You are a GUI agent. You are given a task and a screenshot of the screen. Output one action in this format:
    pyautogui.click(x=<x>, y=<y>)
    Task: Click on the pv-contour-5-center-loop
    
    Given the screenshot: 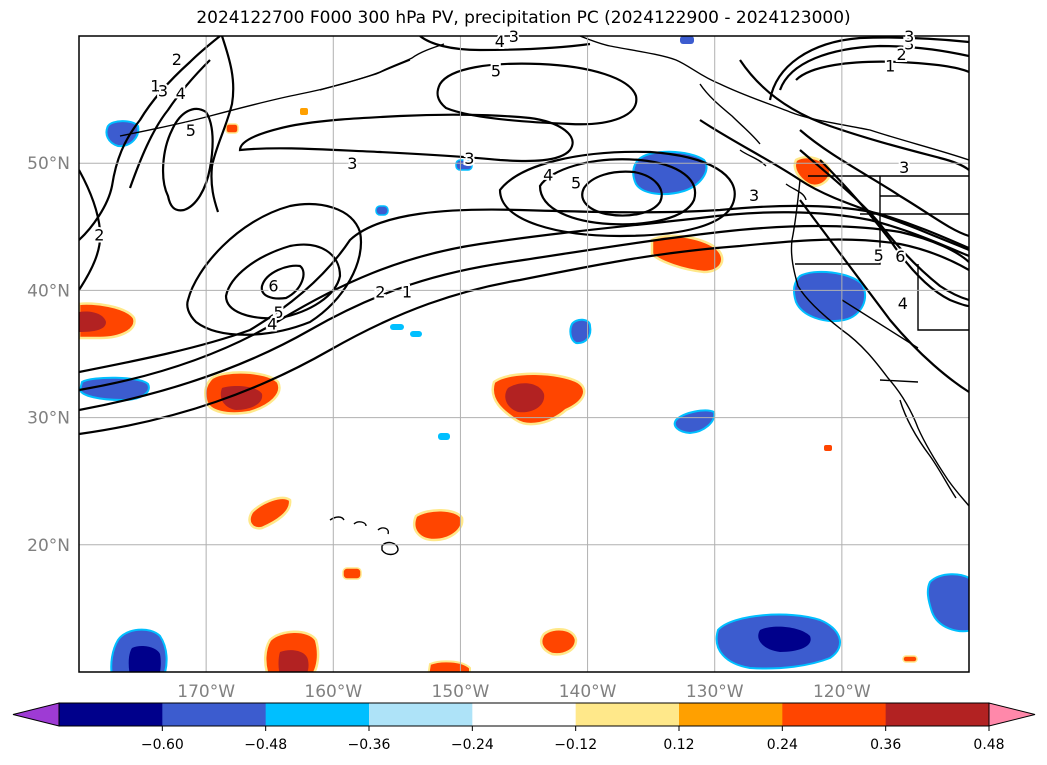 What is the action you would take?
    pyautogui.click(x=622, y=193)
    